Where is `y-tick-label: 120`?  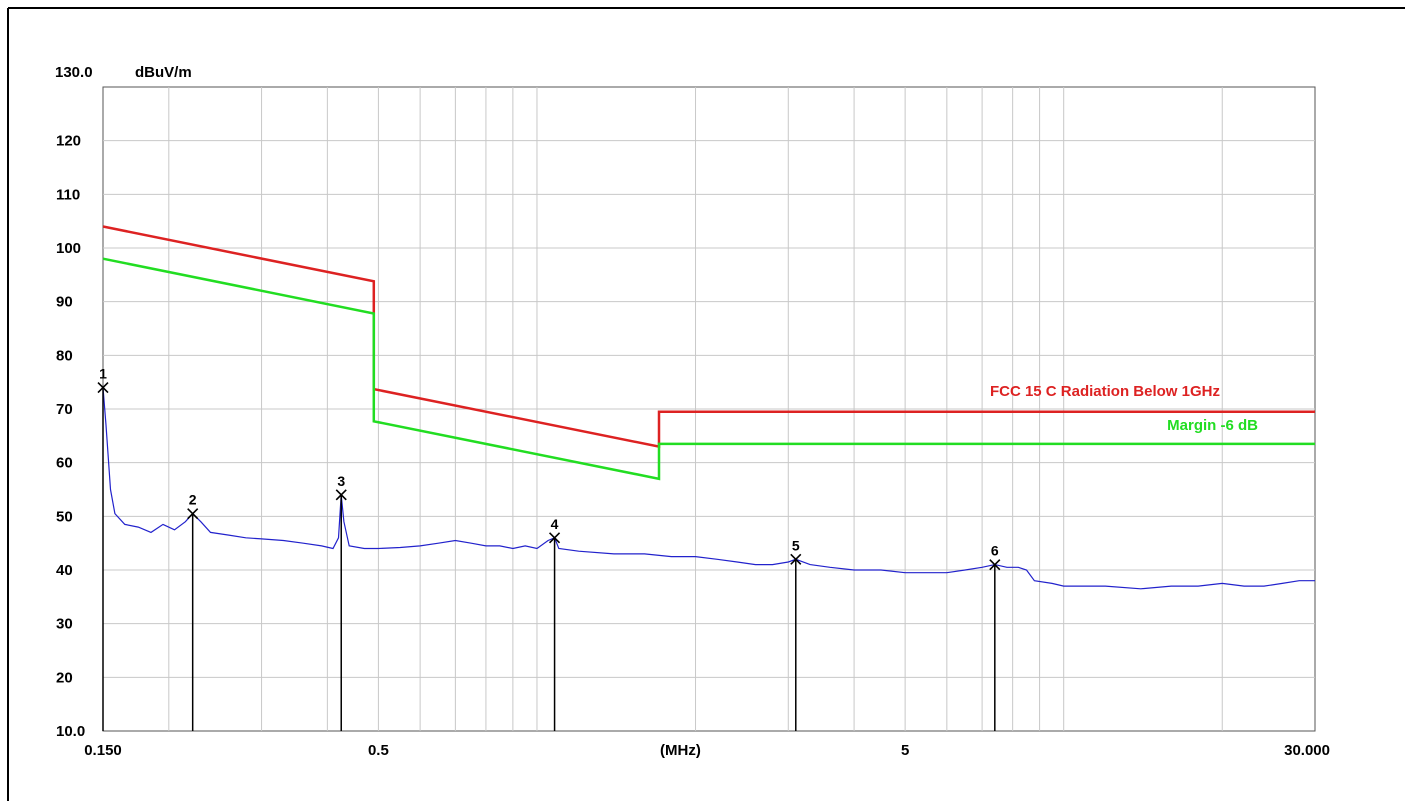
y-tick-label: 120 is located at coordinates (68, 141).